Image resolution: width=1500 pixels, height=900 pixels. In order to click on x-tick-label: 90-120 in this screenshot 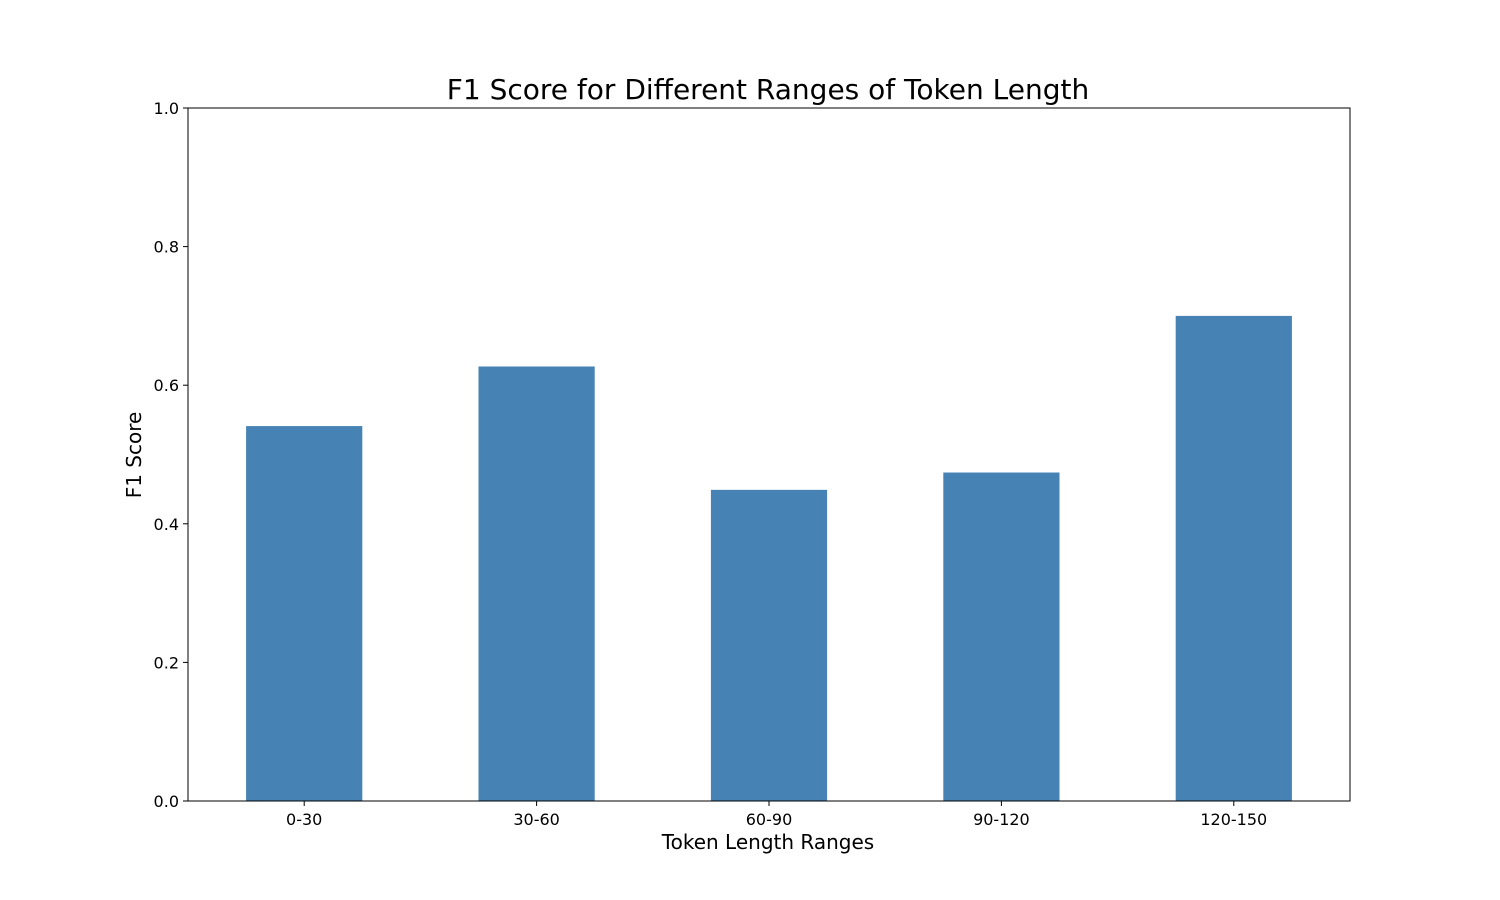, I will do `click(1001, 819)`.